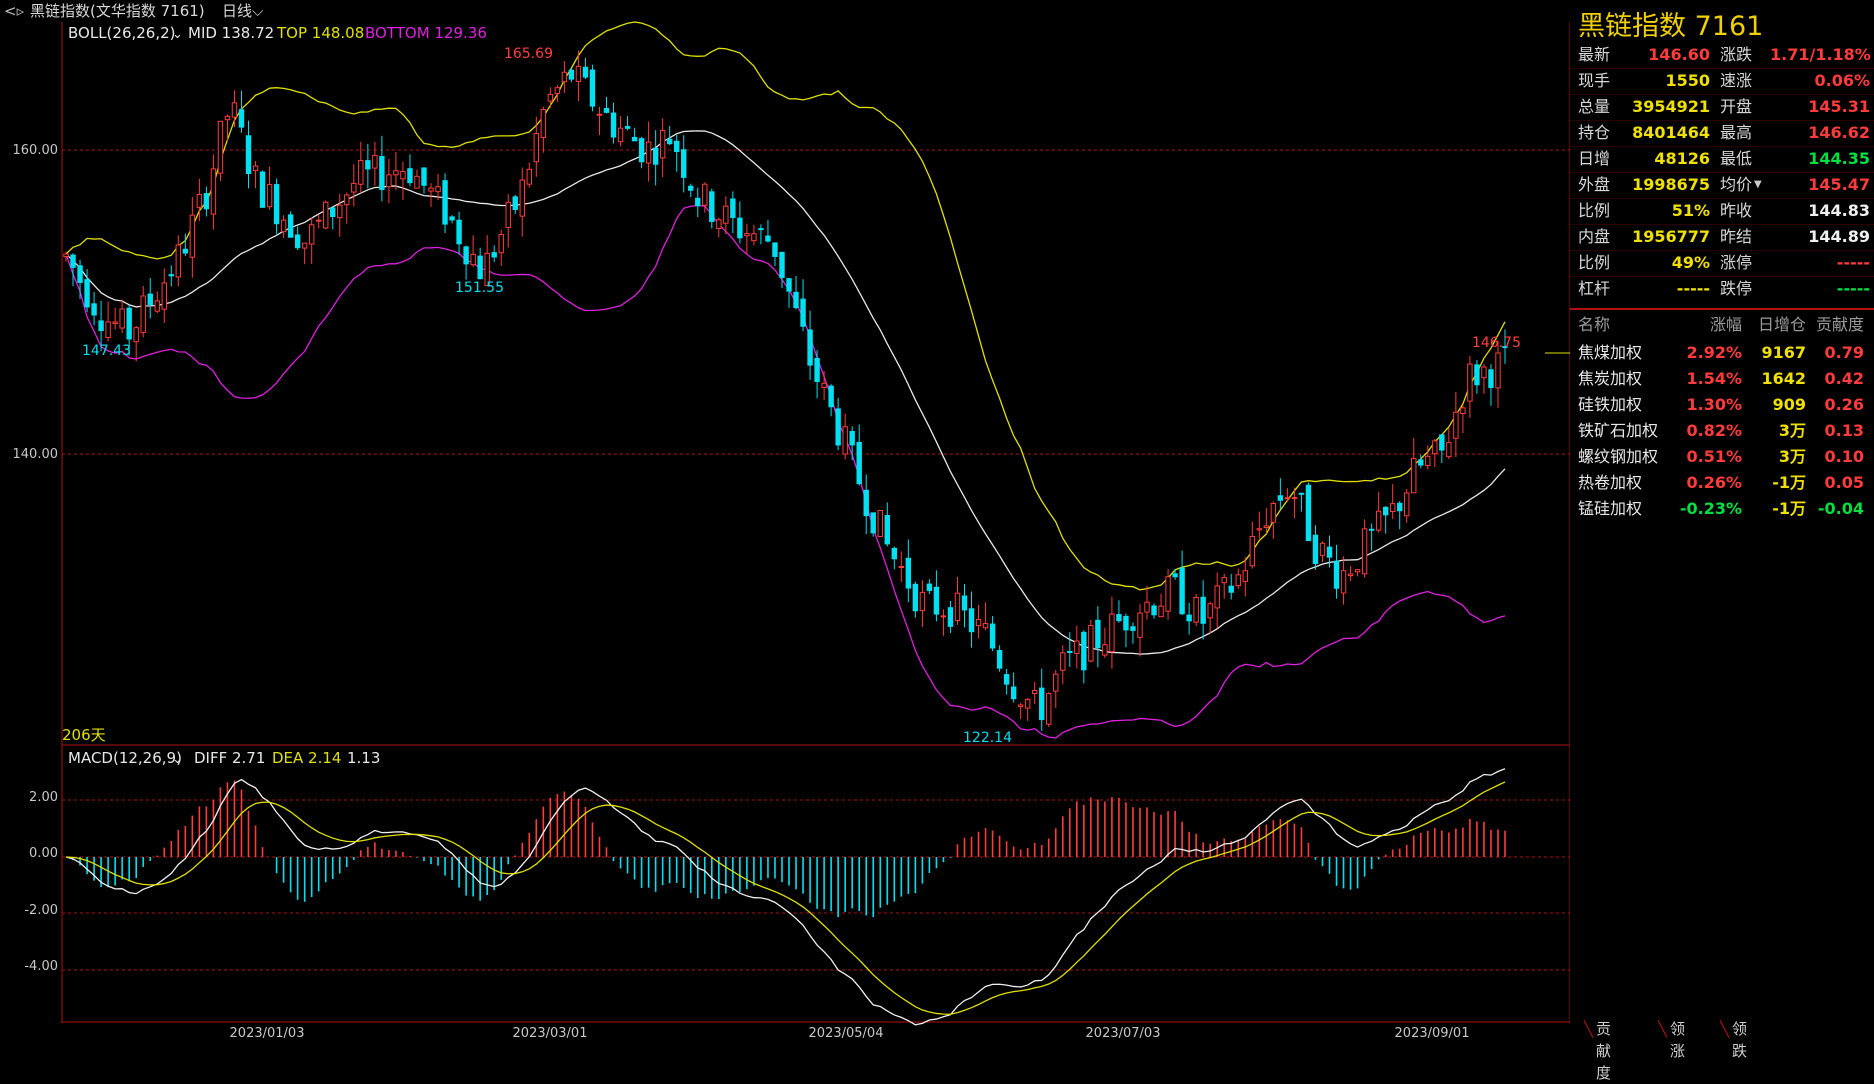 This screenshot has width=1874, height=1084. I want to click on component-row: 螺纹钢加权 0.51% 3万 0.10, so click(1722, 457).